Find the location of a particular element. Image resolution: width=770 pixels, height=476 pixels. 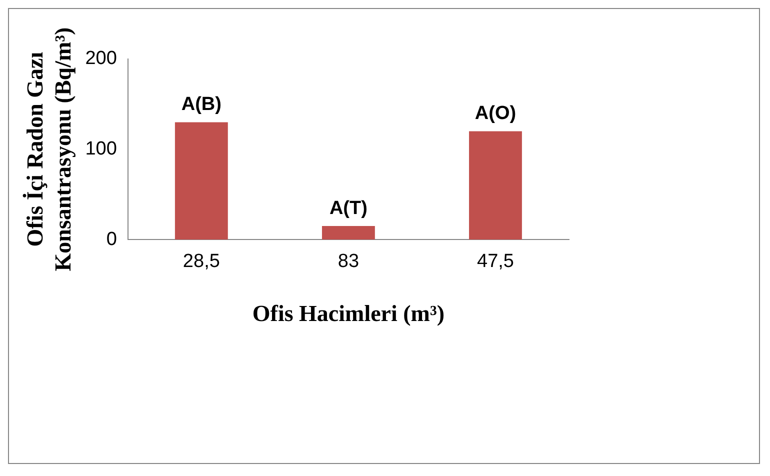

y-tick-label: 0 is located at coordinates (111, 239).